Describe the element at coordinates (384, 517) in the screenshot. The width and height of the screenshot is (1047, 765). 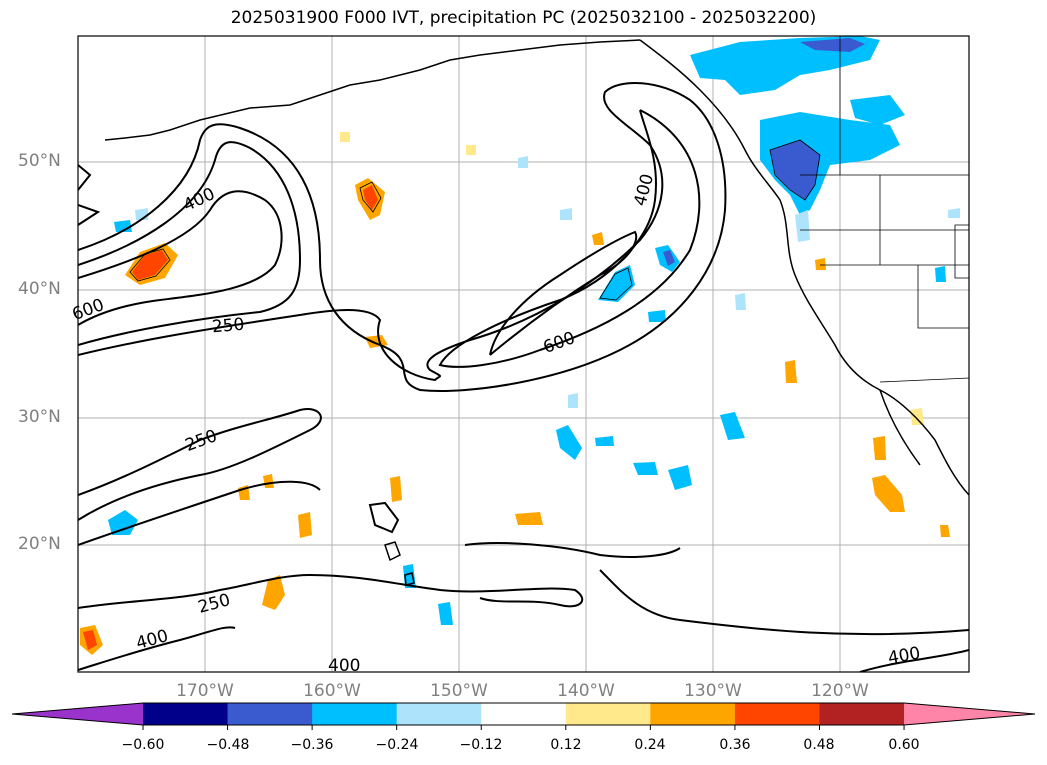
I see `contour-hole` at that location.